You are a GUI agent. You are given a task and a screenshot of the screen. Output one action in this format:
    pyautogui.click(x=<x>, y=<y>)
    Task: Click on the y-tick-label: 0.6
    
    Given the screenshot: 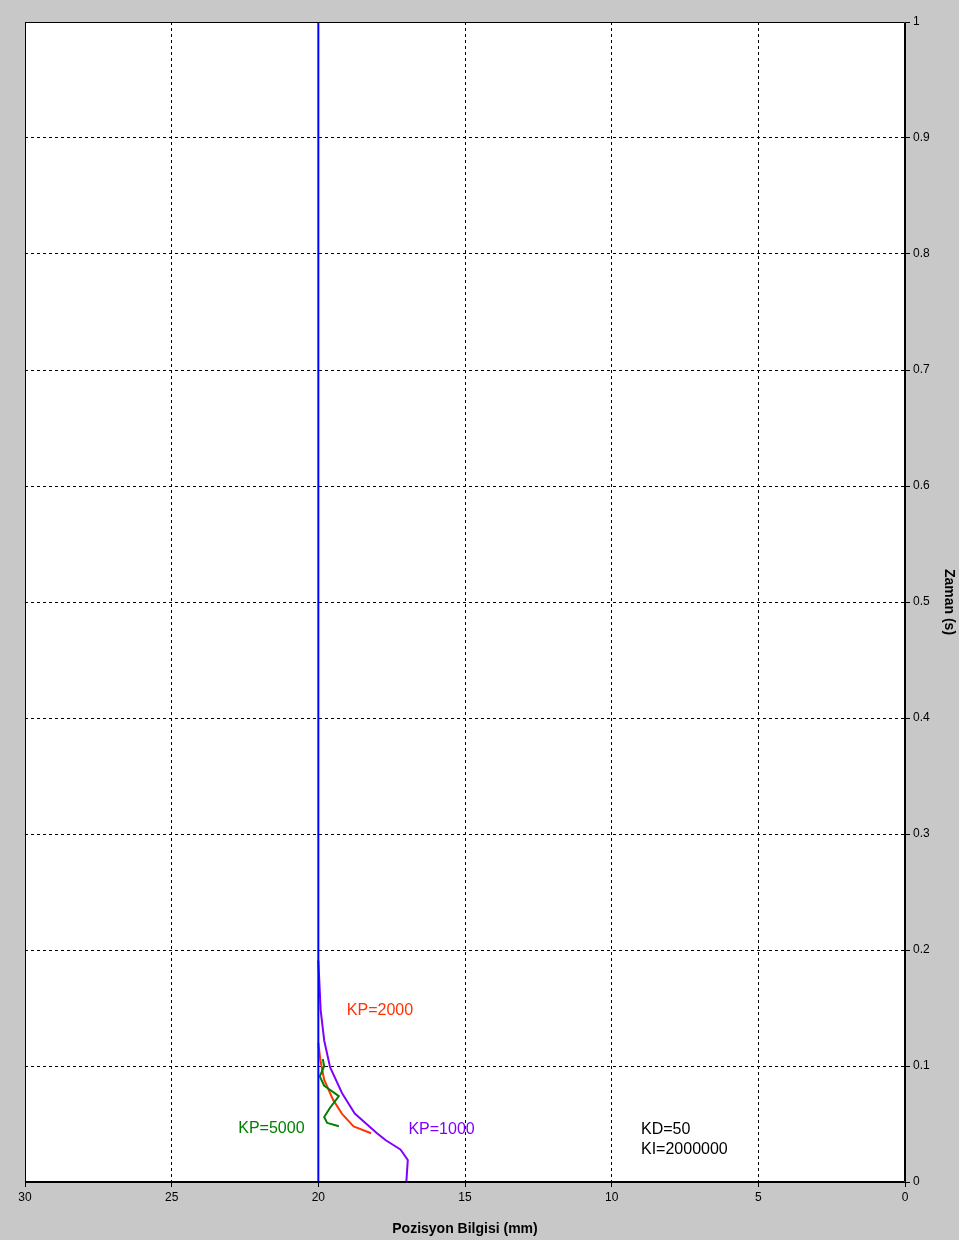 What is the action you would take?
    pyautogui.click(x=922, y=485)
    